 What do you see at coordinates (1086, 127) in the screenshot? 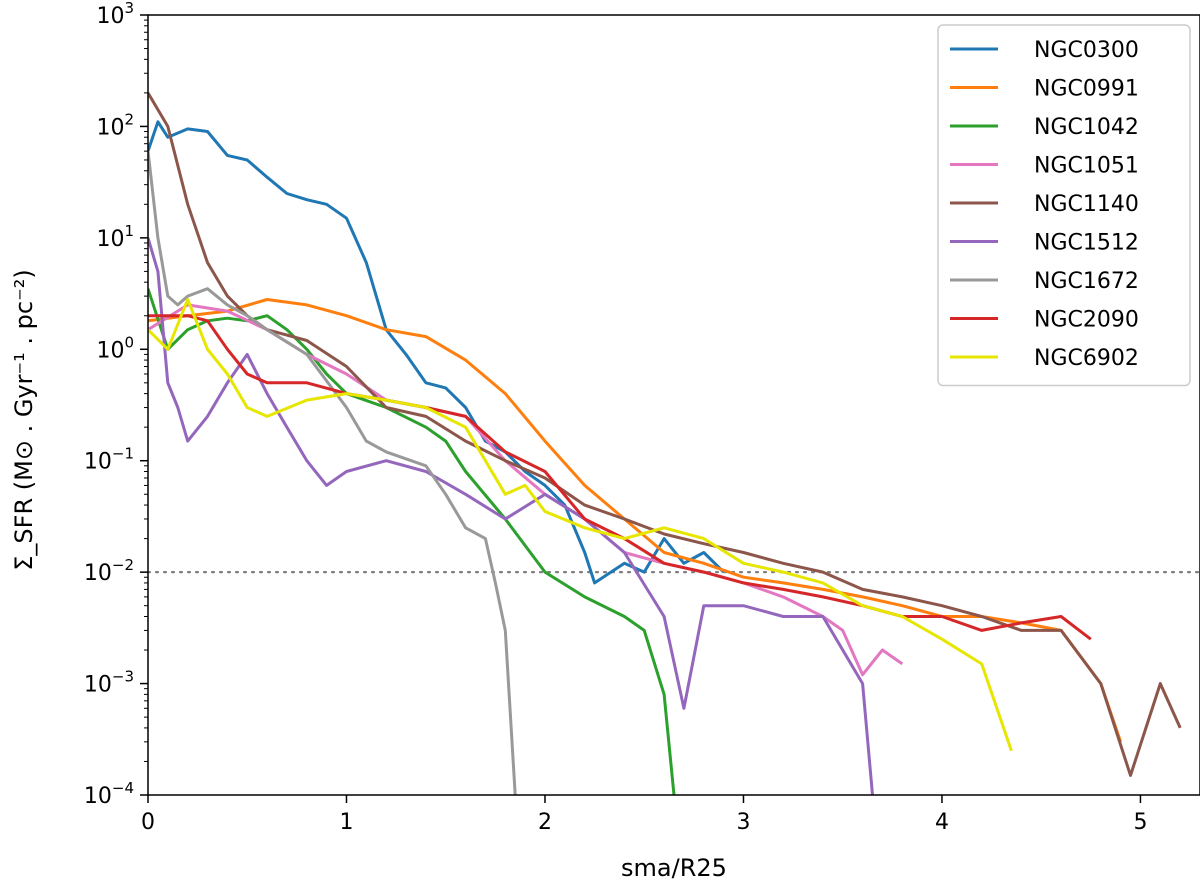
I see `legend-label: NGC1042` at bounding box center [1086, 127].